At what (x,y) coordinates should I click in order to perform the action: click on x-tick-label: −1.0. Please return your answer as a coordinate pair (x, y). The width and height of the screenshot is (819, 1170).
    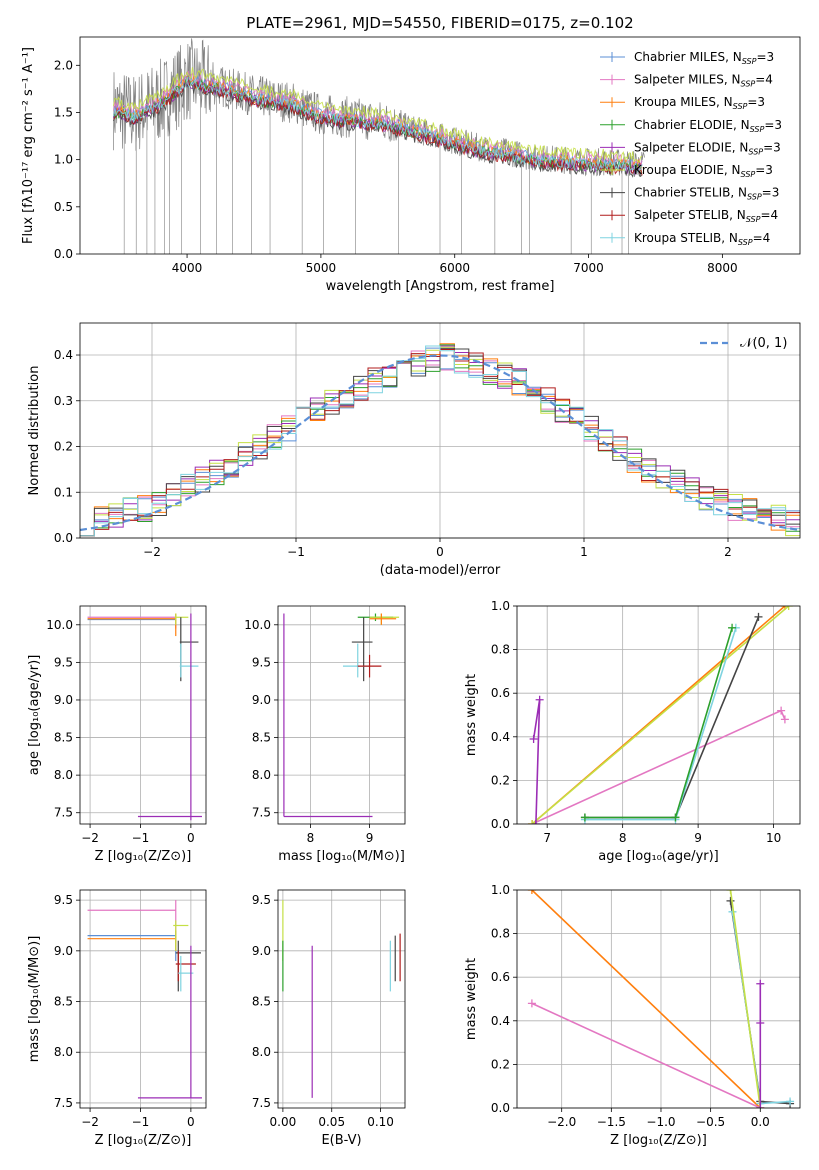
    Looking at the image, I should click on (660, 1122).